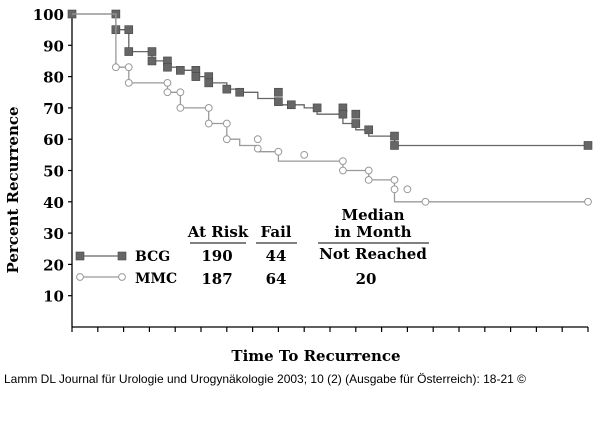 This screenshot has width=600, height=429. I want to click on y-tick-label: 30, so click(53, 234).